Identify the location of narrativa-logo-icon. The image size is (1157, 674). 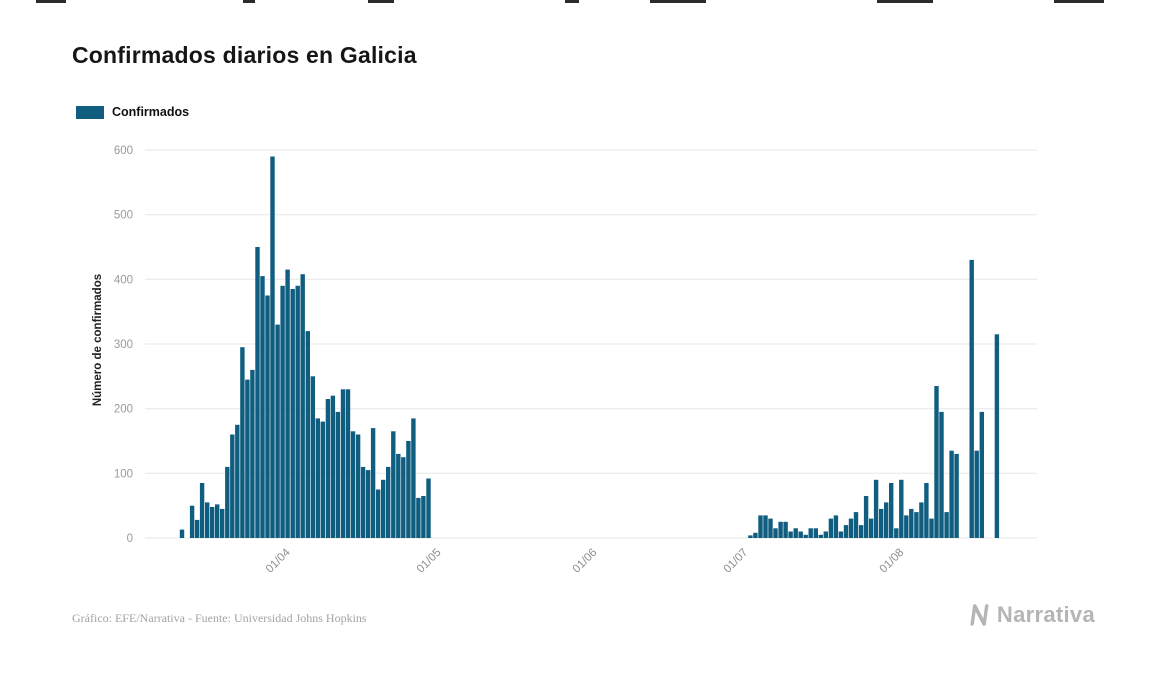
(979, 615).